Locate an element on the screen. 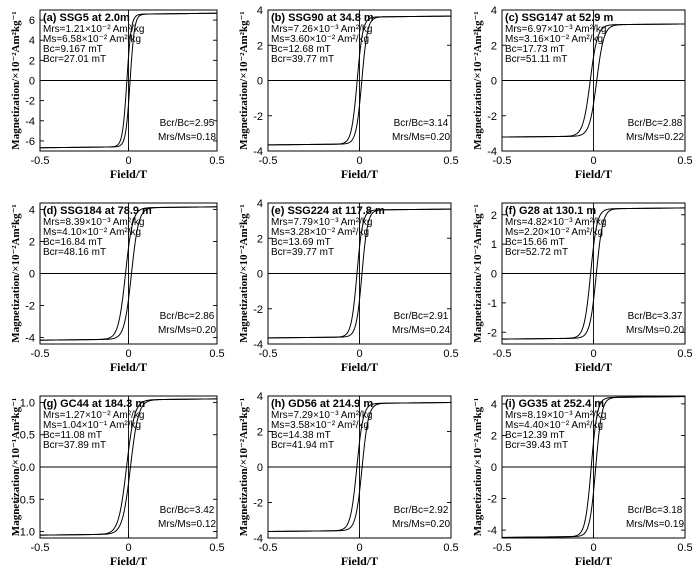 The height and width of the screenshot is (575, 700). param-annotation: Bcr=39.77 mT is located at coordinates (302, 59).